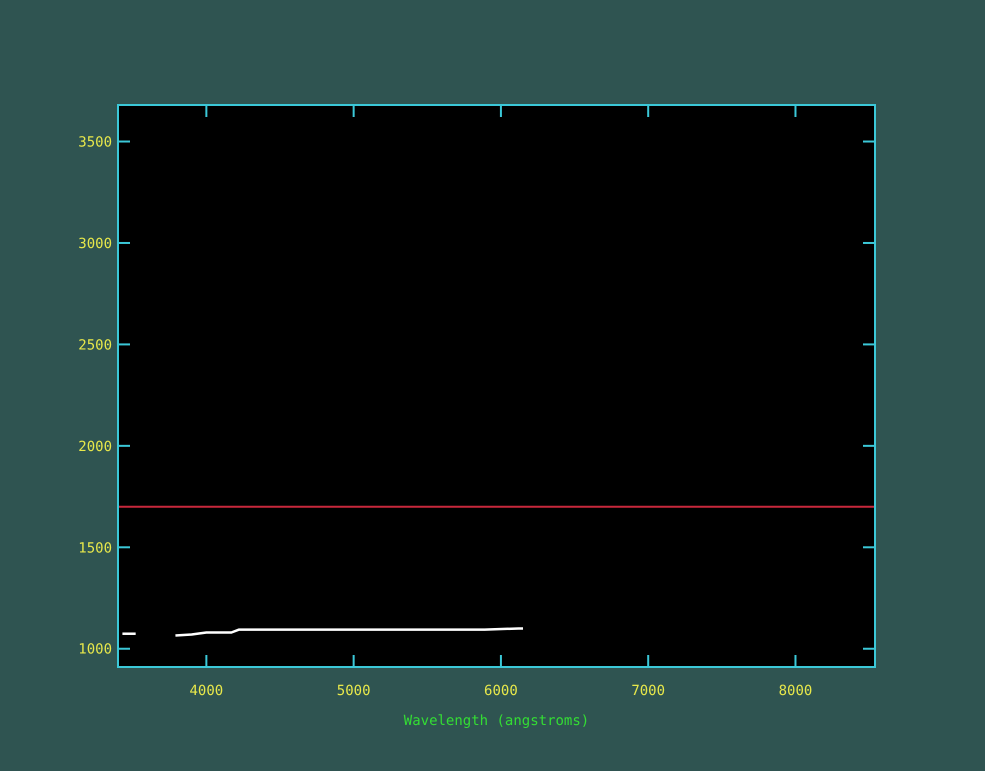 The image size is (985, 771). What do you see at coordinates (501, 691) in the screenshot?
I see `x-tick-label: 6000` at bounding box center [501, 691].